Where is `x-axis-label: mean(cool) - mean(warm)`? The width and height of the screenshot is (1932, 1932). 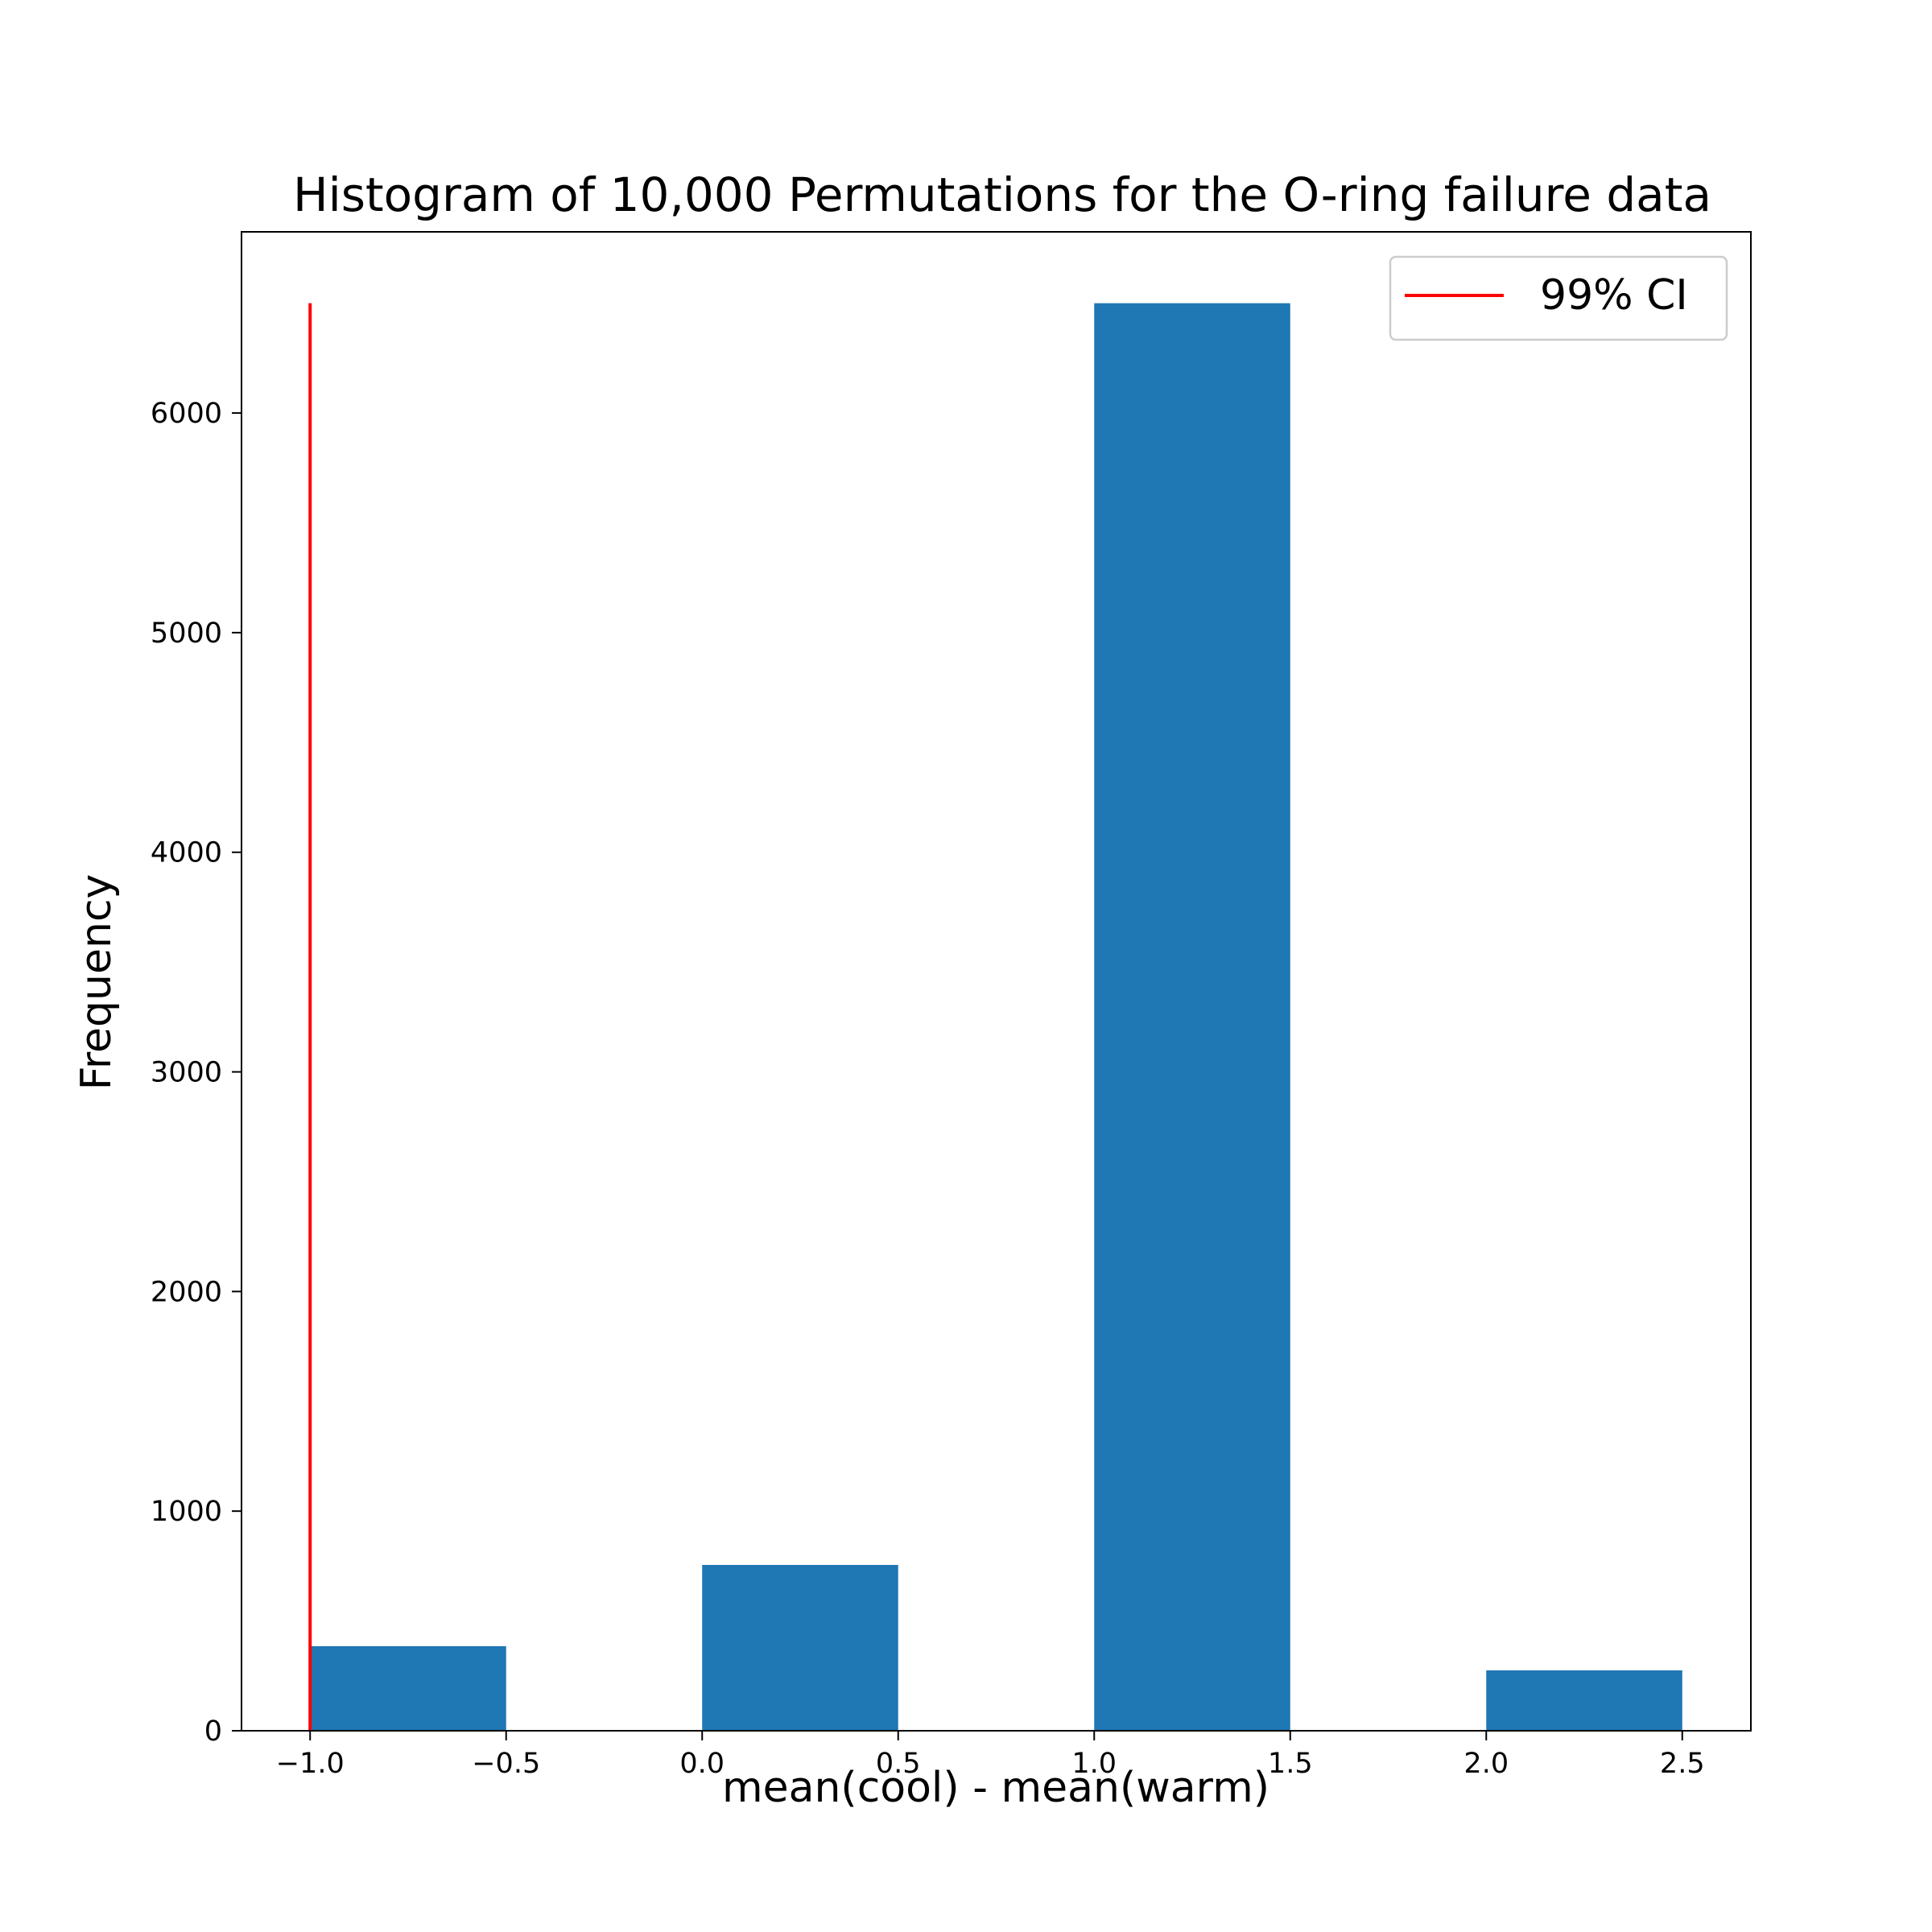
x-axis-label: mean(cool) - mean(warm) is located at coordinates (995, 1788).